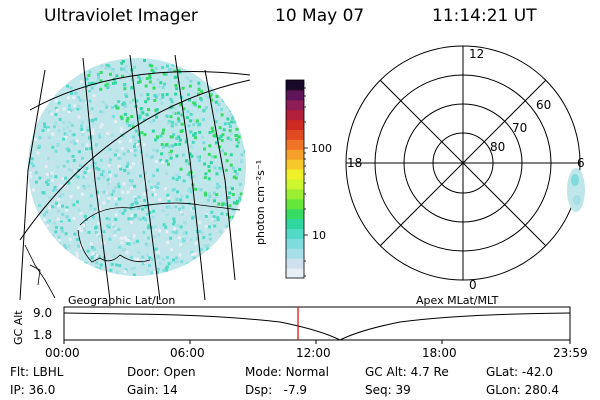 This screenshot has height=400, width=600. Describe the element at coordinates (541, 390) in the screenshot. I see `glon-value: 280.4` at that location.